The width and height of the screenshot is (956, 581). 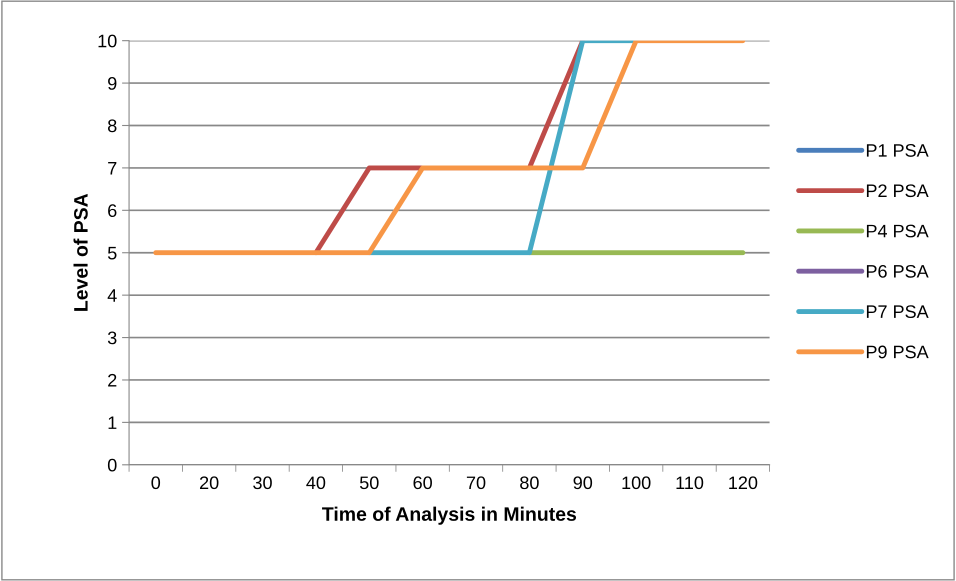 I want to click on legend-label: P1 PSA, so click(x=897, y=150).